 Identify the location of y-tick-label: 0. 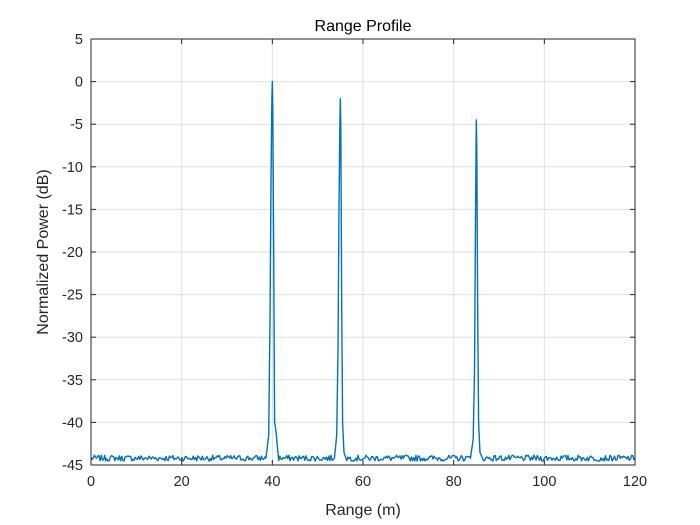
(79, 83).